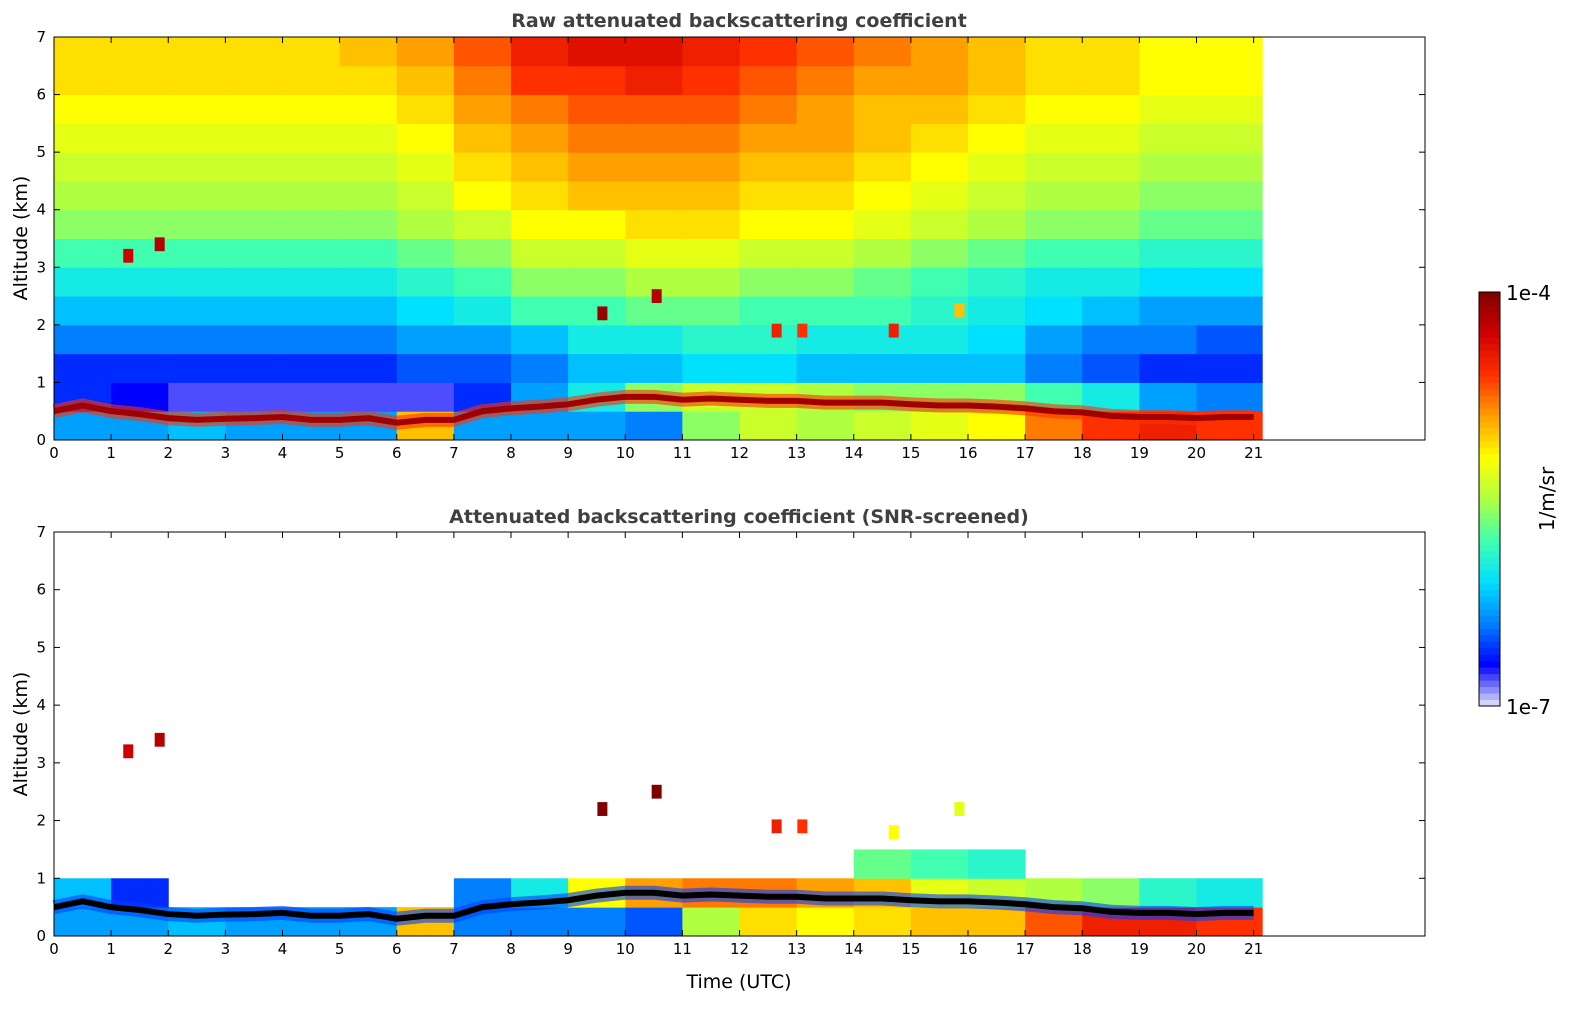 The width and height of the screenshot is (1595, 1020). What do you see at coordinates (1196, 453) in the screenshot?
I see `x-tick-label: 20` at bounding box center [1196, 453].